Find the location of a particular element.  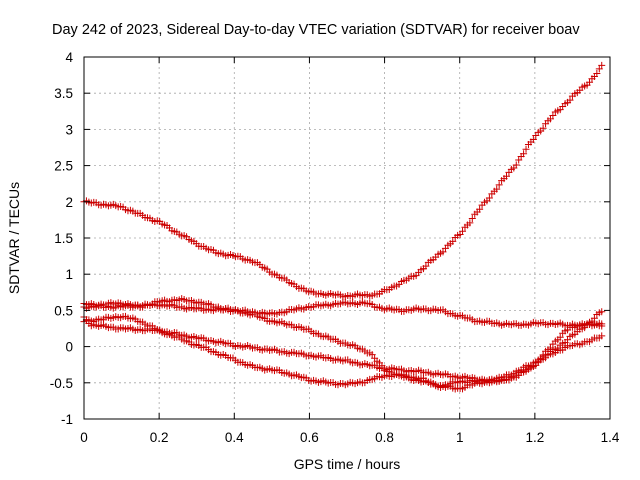

y-tick-label: 0.5 is located at coordinates (63, 310).